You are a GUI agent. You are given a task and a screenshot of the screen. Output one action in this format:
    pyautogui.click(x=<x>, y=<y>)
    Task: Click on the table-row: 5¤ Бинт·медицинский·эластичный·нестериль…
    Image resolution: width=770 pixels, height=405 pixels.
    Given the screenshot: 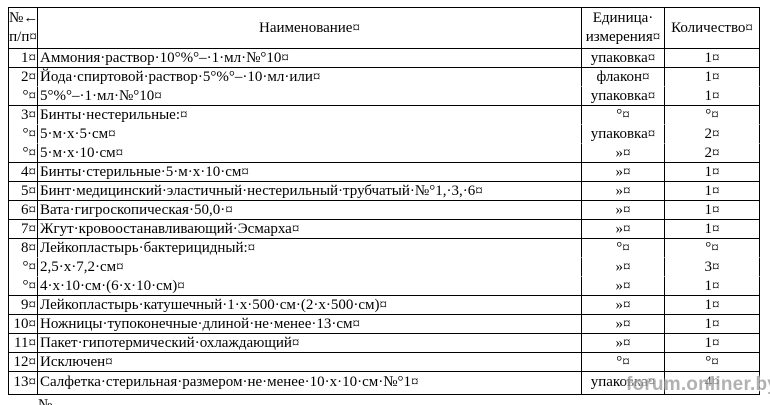 What is the action you would take?
    pyautogui.click(x=384, y=191)
    